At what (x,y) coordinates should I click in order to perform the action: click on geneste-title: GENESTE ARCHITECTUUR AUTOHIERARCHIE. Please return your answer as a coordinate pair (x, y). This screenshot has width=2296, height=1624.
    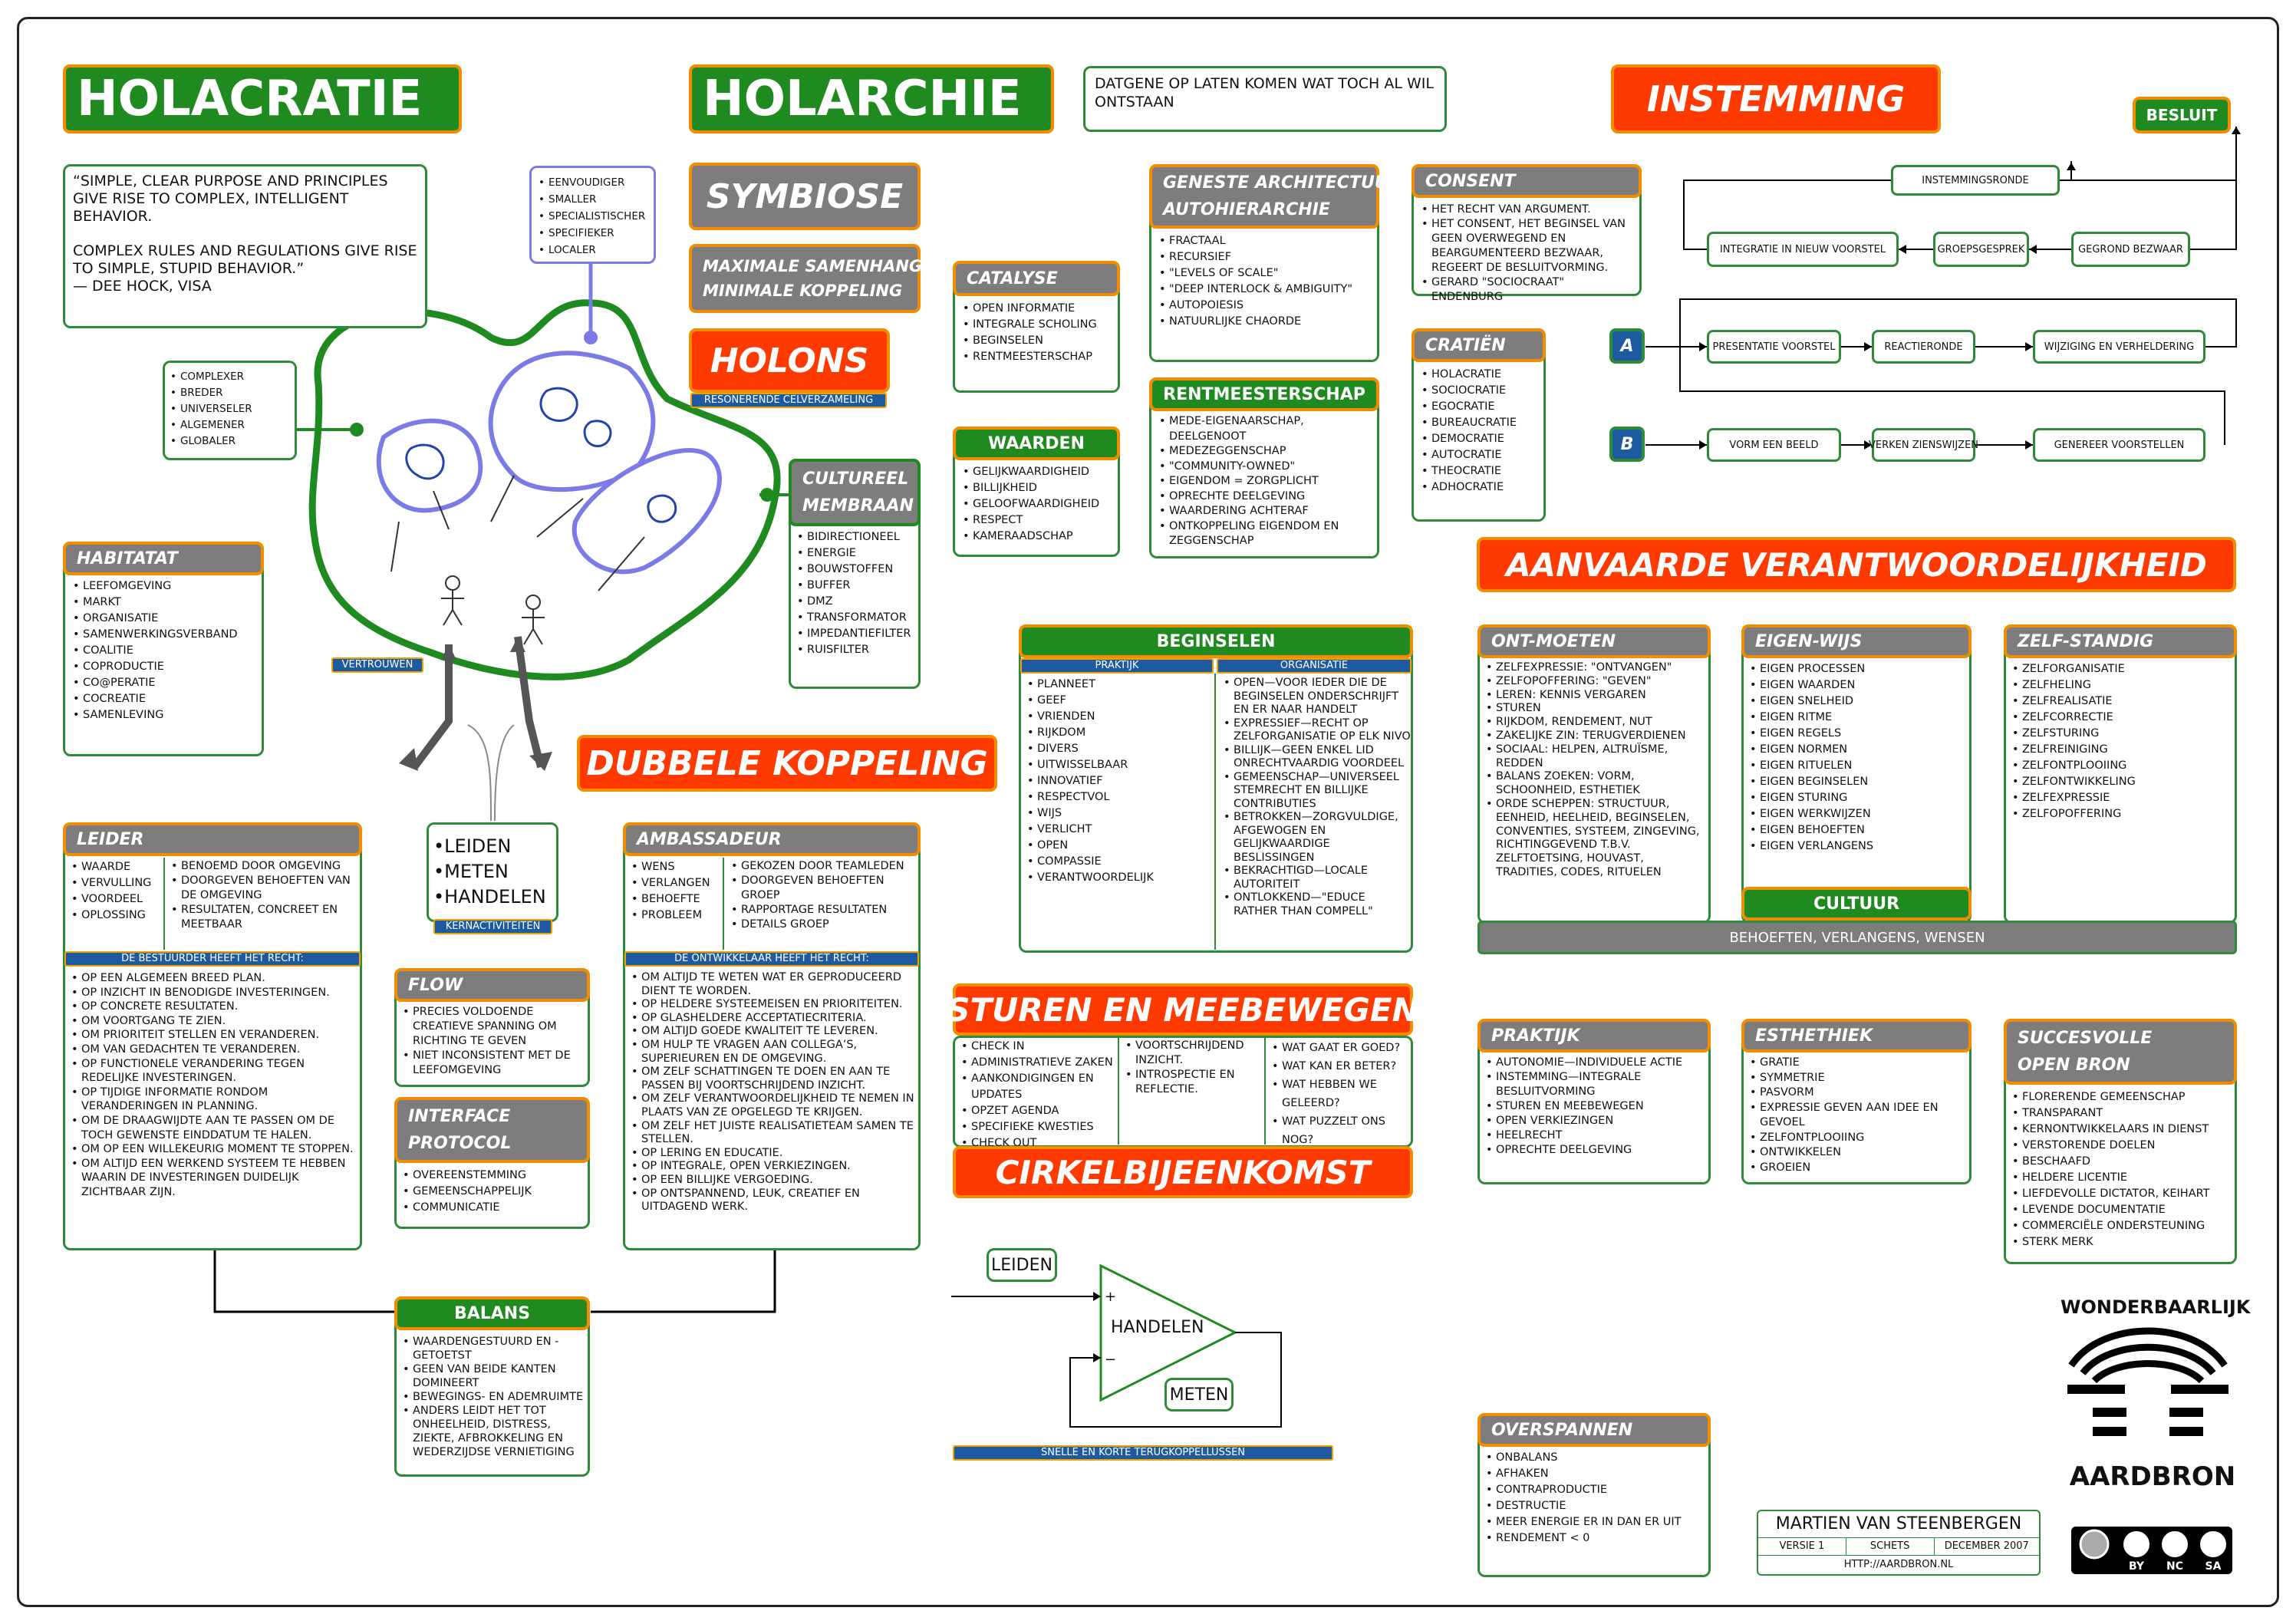
    Looking at the image, I should click on (1275, 196).